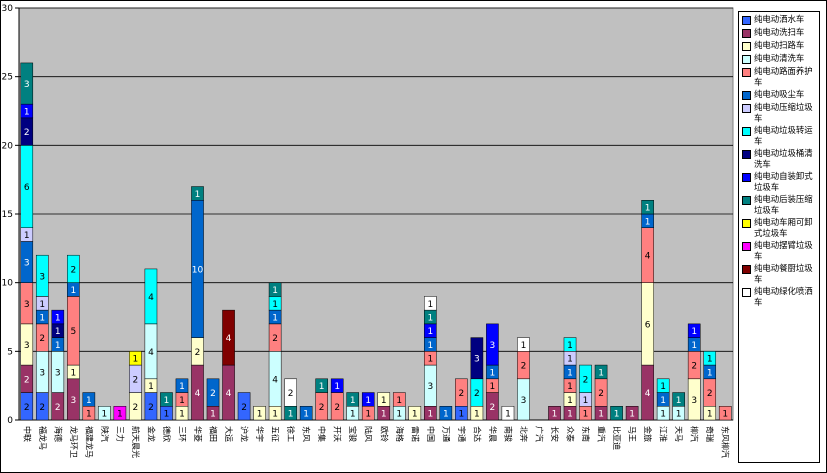 The width and height of the screenshot is (827, 473). Describe the element at coordinates (213, 434) in the screenshot. I see `x-tick-label: 福田` at that location.